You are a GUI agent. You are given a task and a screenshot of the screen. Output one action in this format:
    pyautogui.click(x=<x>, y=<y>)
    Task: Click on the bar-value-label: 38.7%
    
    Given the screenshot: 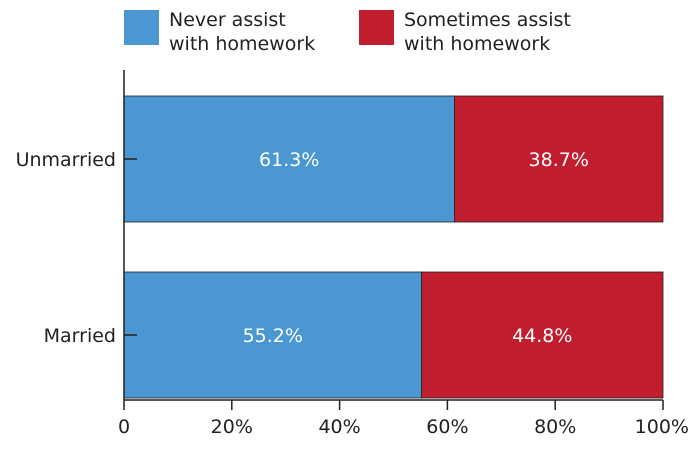 What is the action you would take?
    pyautogui.click(x=559, y=160)
    